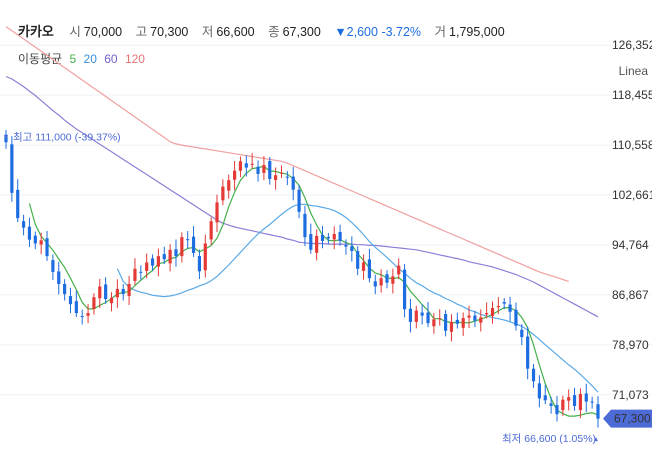 The image size is (652, 449). Describe the element at coordinates (596, 439) in the screenshot. I see `low-marker-icon` at that location.